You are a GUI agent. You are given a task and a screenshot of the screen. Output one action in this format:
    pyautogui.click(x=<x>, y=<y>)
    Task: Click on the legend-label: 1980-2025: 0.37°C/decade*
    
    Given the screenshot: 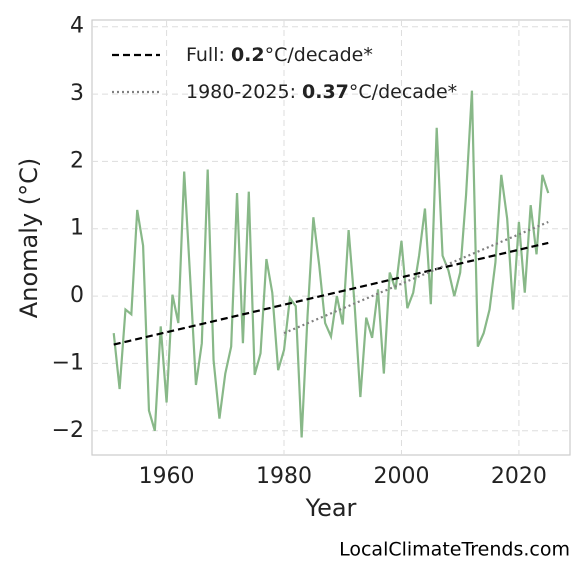 What is the action you would take?
    pyautogui.click(x=321, y=92)
    